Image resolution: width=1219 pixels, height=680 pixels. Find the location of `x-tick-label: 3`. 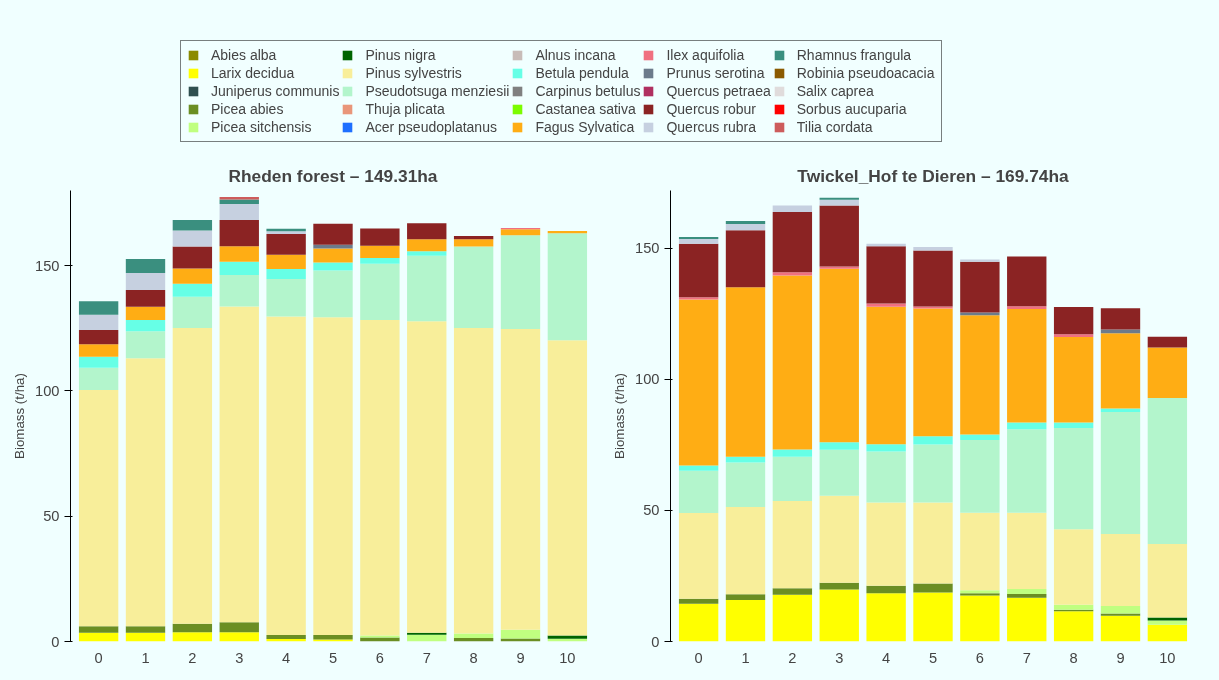

x-tick-label: 3 is located at coordinates (239, 657).